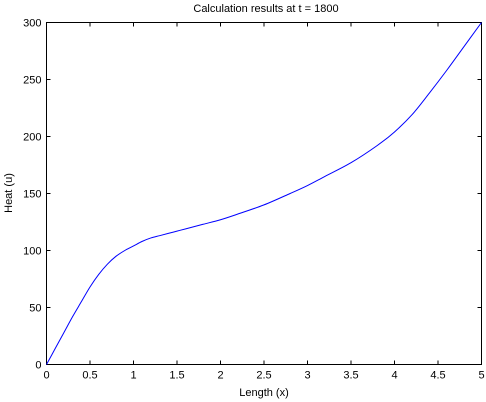 The image size is (486, 402). What do you see at coordinates (437, 376) in the screenshot?
I see `x-tick-label: 4.5` at bounding box center [437, 376].